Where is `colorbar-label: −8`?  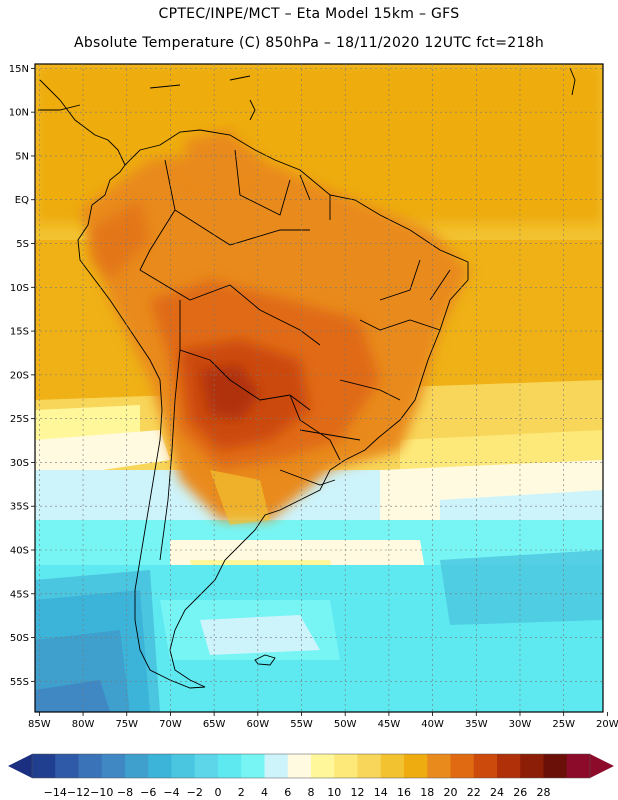 colorbar-label: −8 is located at coordinates (125, 792).